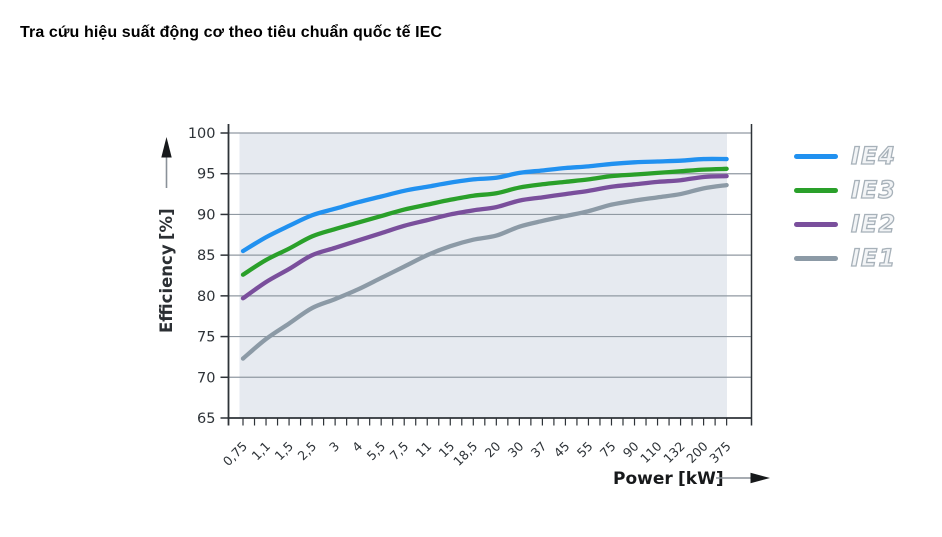 The height and width of the screenshot is (537, 942). Describe the element at coordinates (260, 451) in the screenshot. I see `x-tick-label: 1,1` at that location.